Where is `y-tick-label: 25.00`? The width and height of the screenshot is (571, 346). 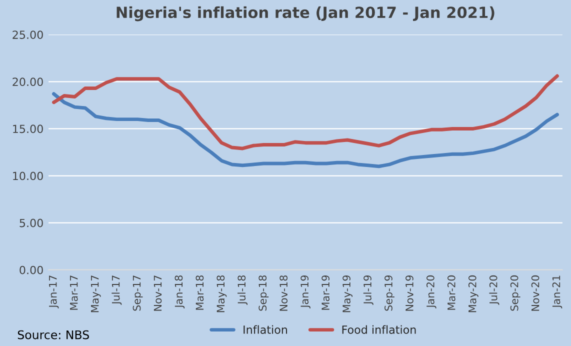 y-tick-label: 25.00 is located at coordinates (27, 34).